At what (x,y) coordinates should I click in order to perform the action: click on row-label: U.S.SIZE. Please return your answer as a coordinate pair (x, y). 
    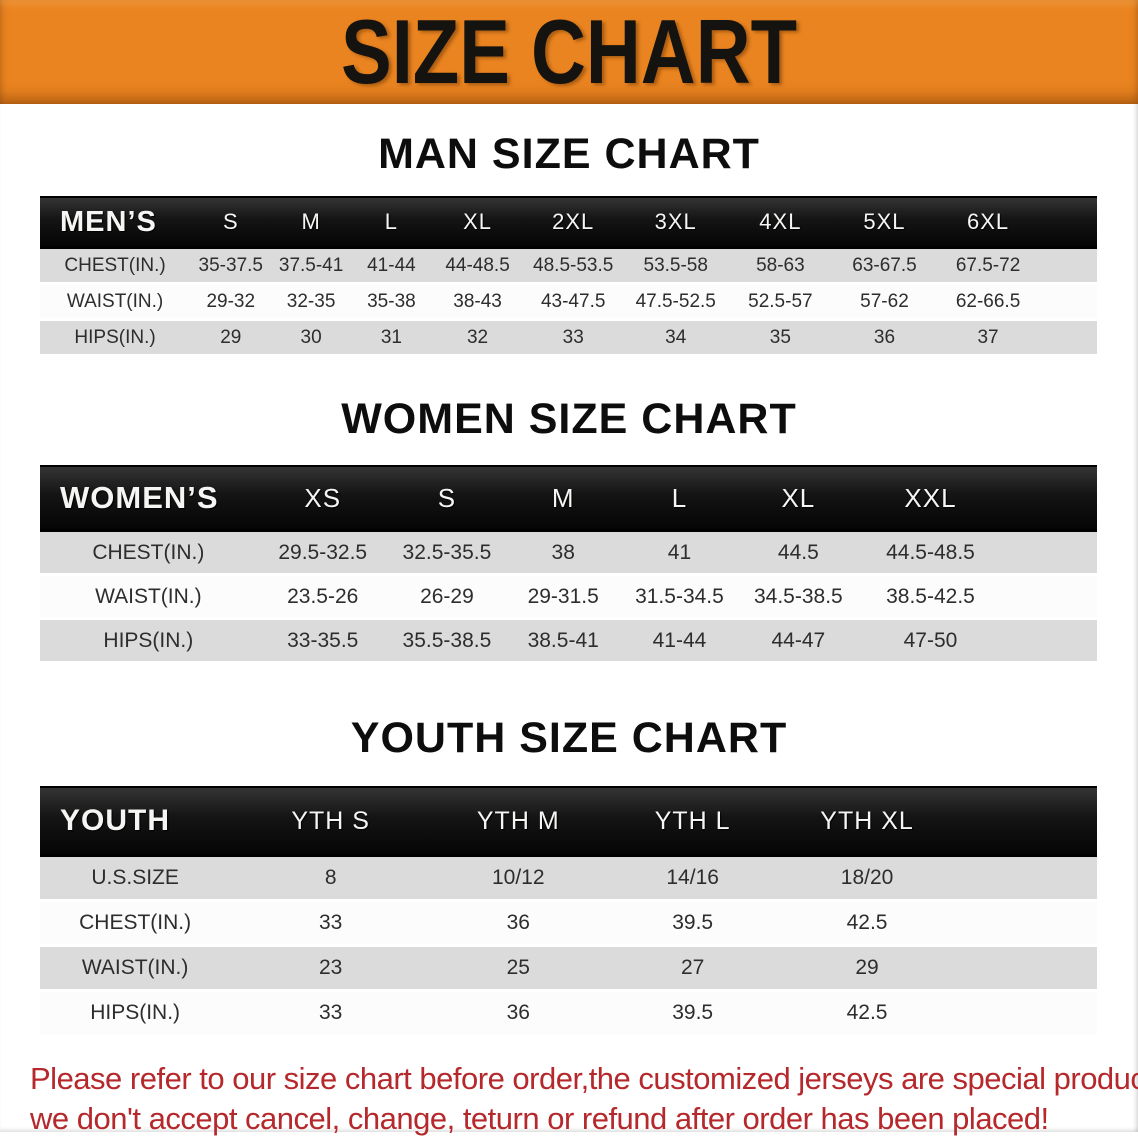
    Looking at the image, I should click on (135, 878).